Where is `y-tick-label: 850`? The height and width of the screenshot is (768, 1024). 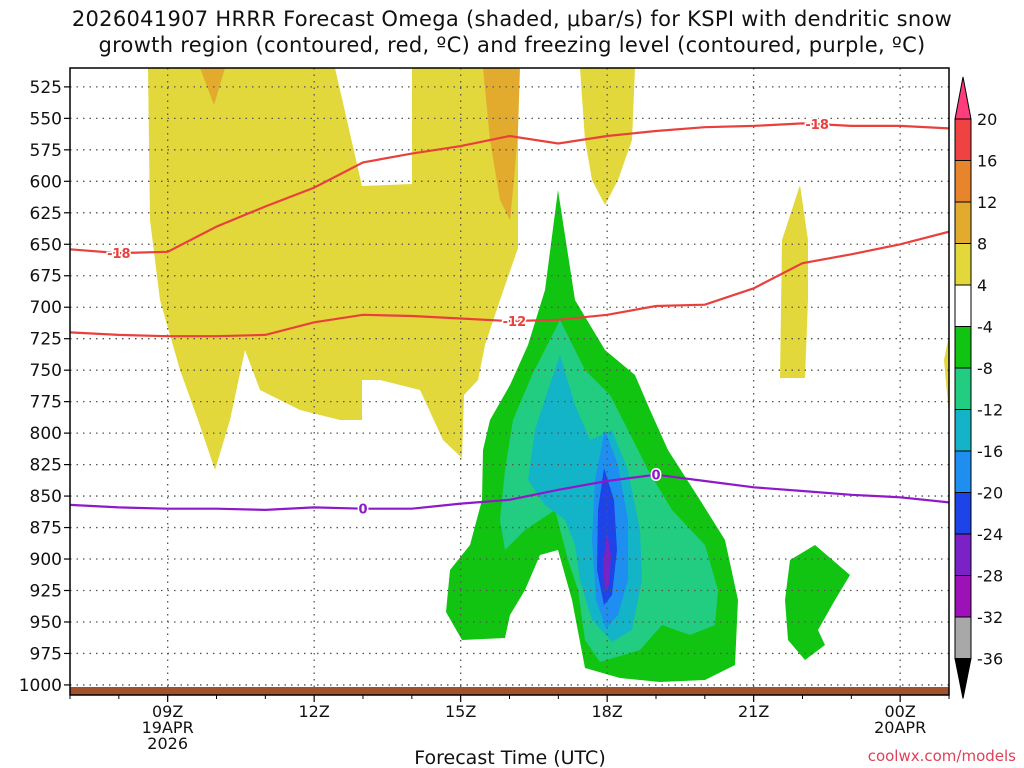 y-tick-label: 850 is located at coordinates (46, 497).